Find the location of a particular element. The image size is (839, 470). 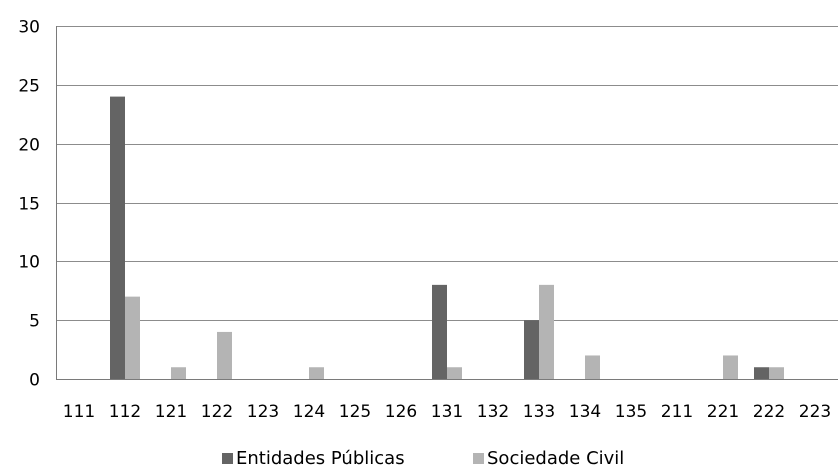

y-tick-label: 15 is located at coordinates (29, 205).